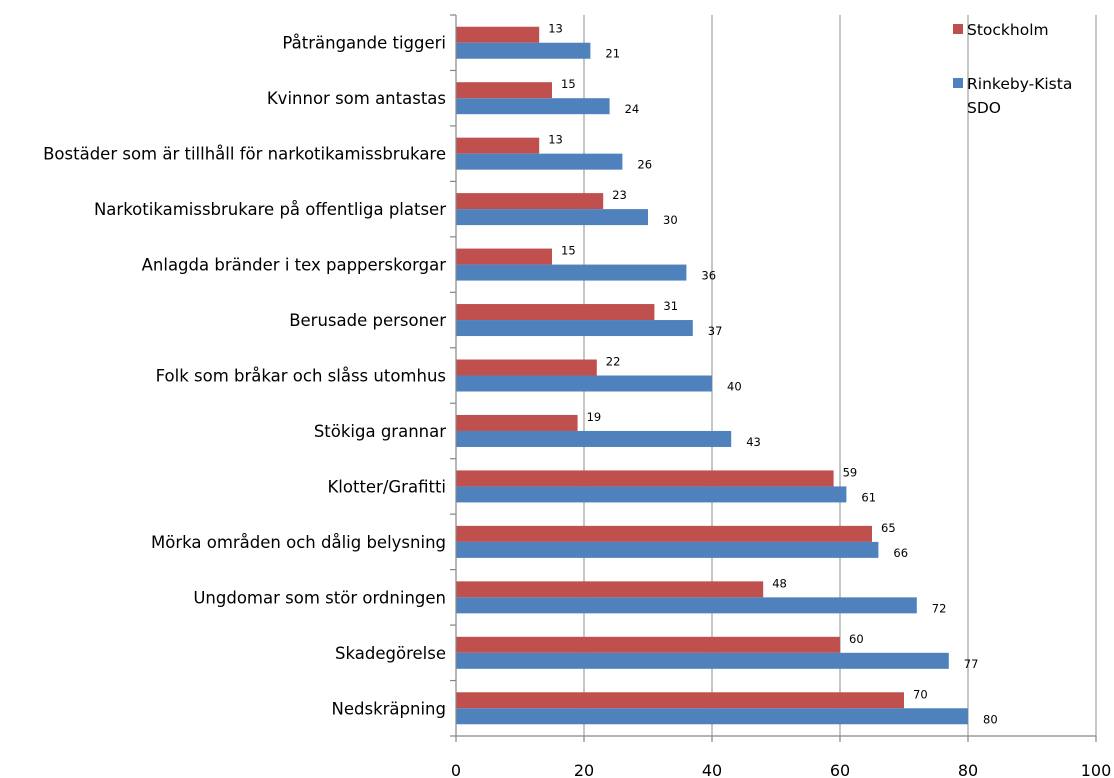 The width and height of the screenshot is (1114, 778). I want to click on category-label: Kvinnor som antastas, so click(356, 98).